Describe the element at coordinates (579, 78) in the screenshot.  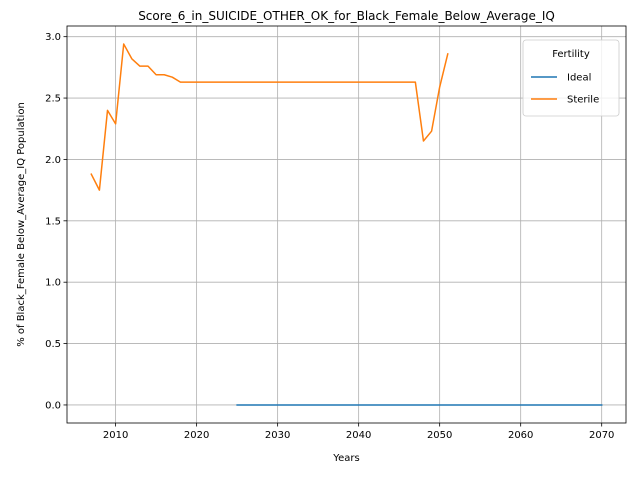
I see `legend-label: Ideal` at that location.